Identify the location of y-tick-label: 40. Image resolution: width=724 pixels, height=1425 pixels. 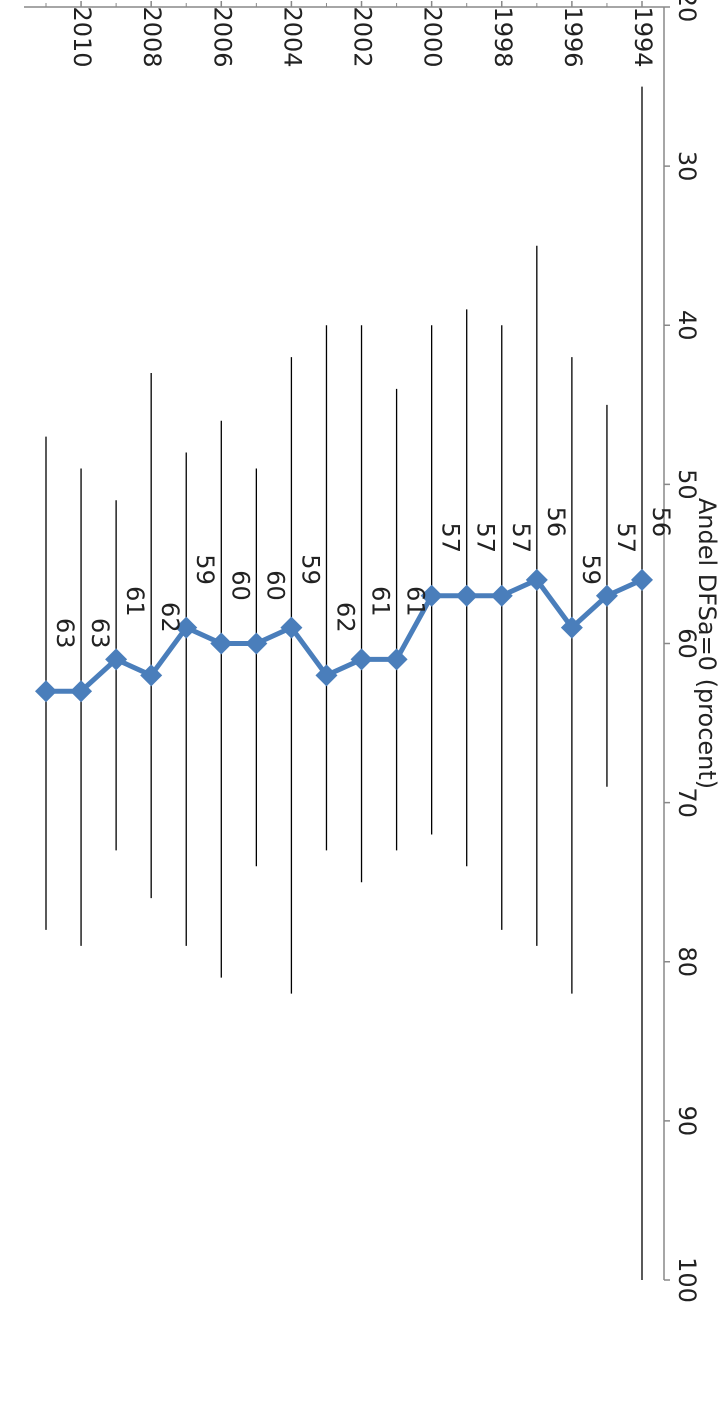
(687, 325).